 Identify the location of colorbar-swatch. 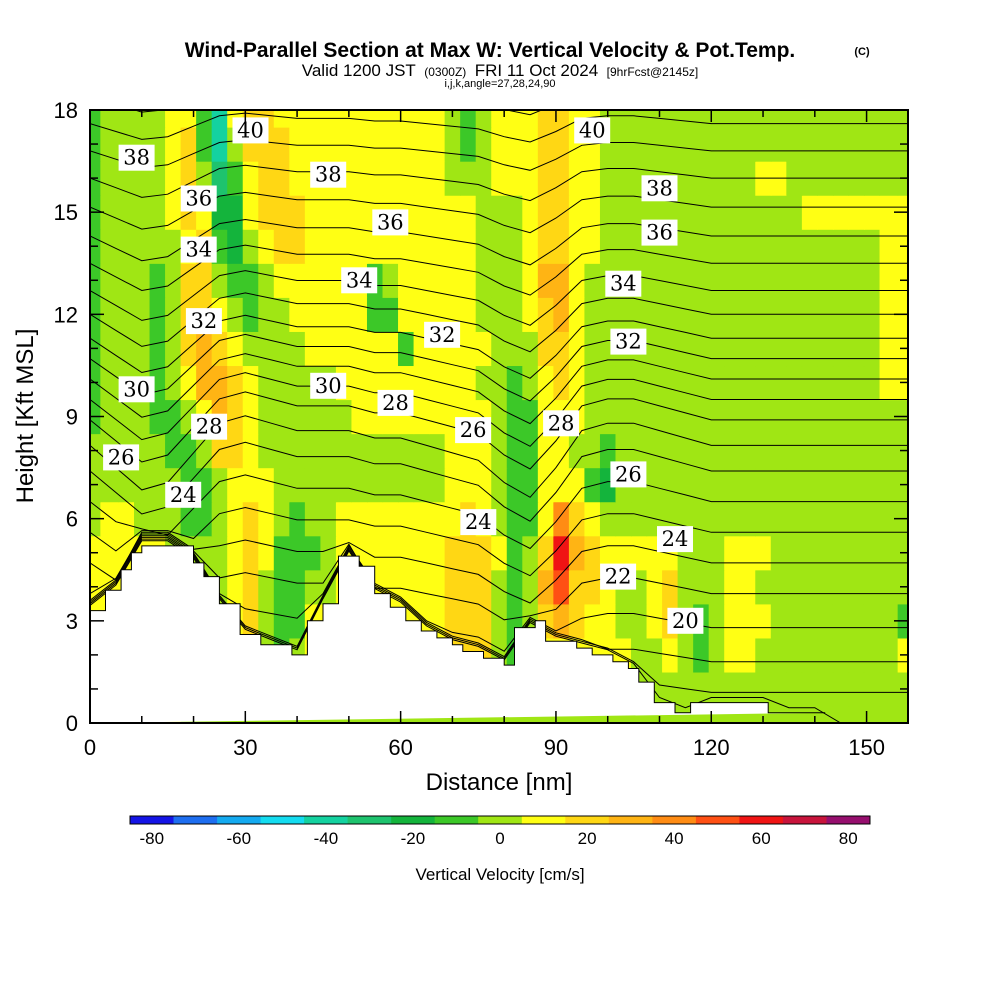
(456, 820).